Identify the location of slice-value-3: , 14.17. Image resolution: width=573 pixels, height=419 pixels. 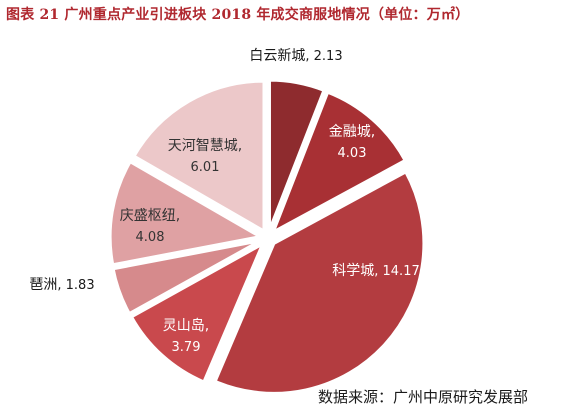
(396, 271).